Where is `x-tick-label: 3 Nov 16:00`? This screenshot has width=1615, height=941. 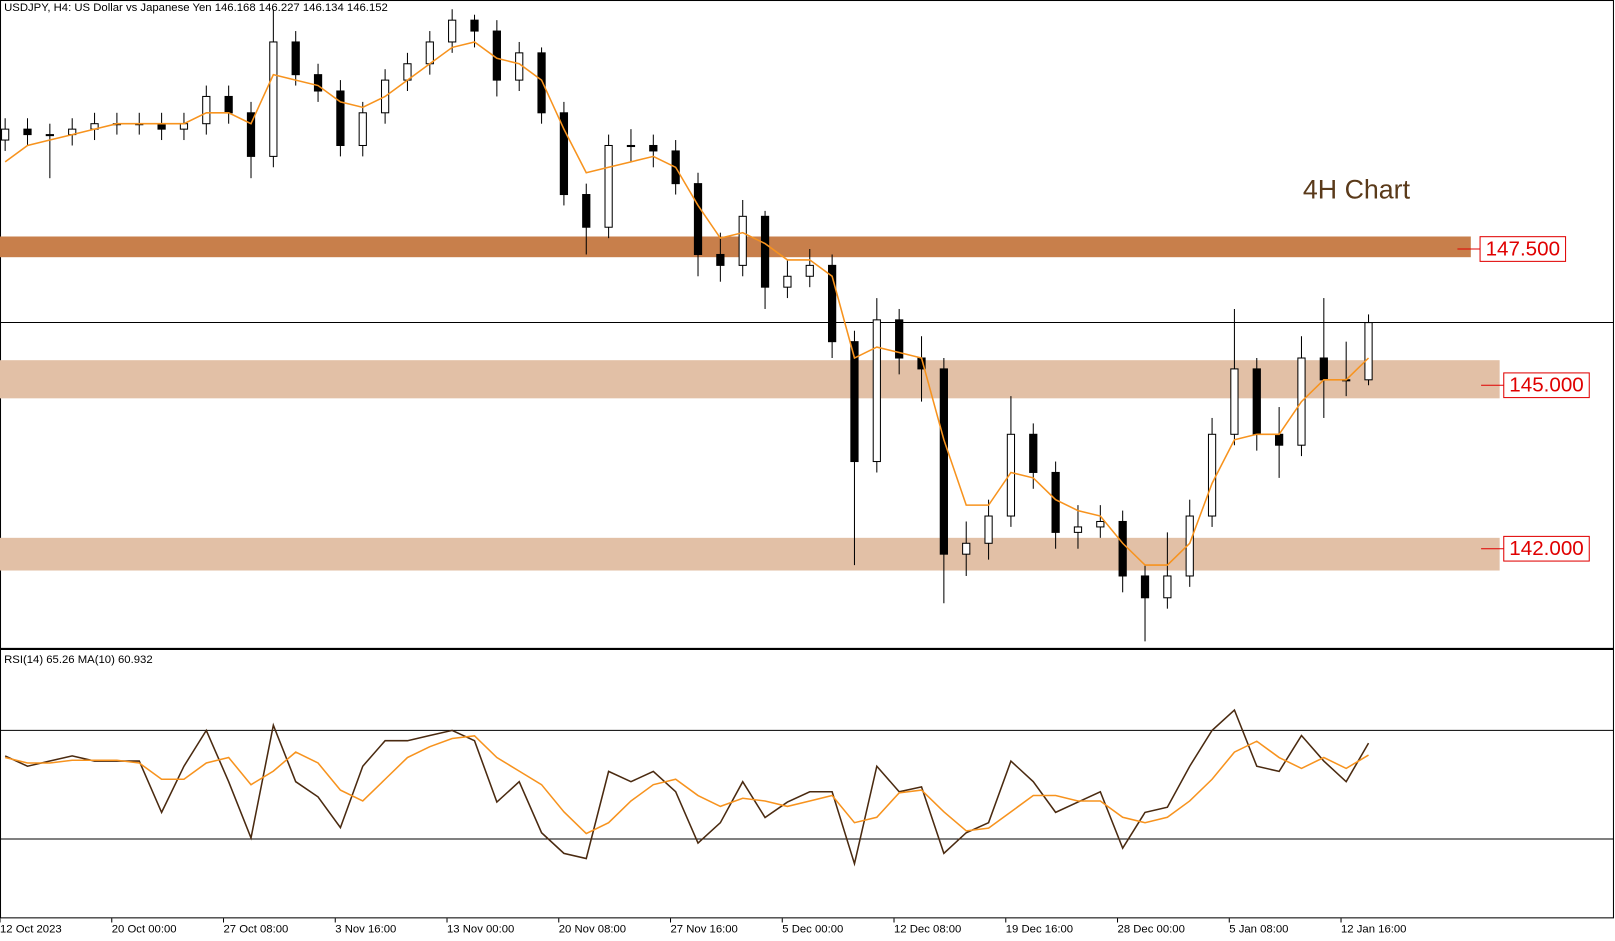
x-tick-label: 3 Nov 16:00 is located at coordinates (365, 930).